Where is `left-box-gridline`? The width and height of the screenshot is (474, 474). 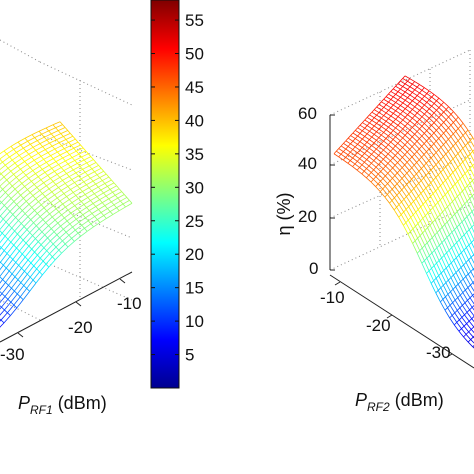
left-box-gridline is located at coordinates (86, 152).